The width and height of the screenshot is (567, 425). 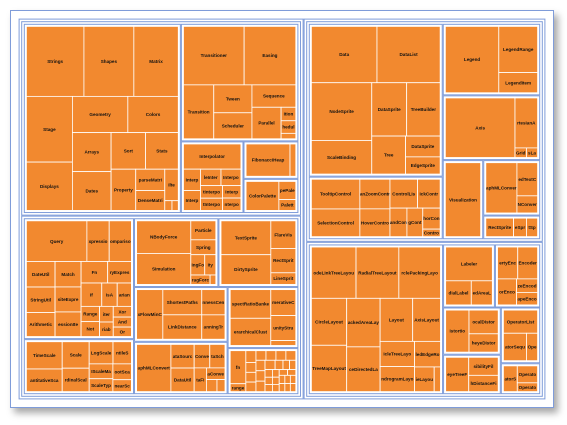 I want to click on treemap-cell-colors, so click(x=153, y=114).